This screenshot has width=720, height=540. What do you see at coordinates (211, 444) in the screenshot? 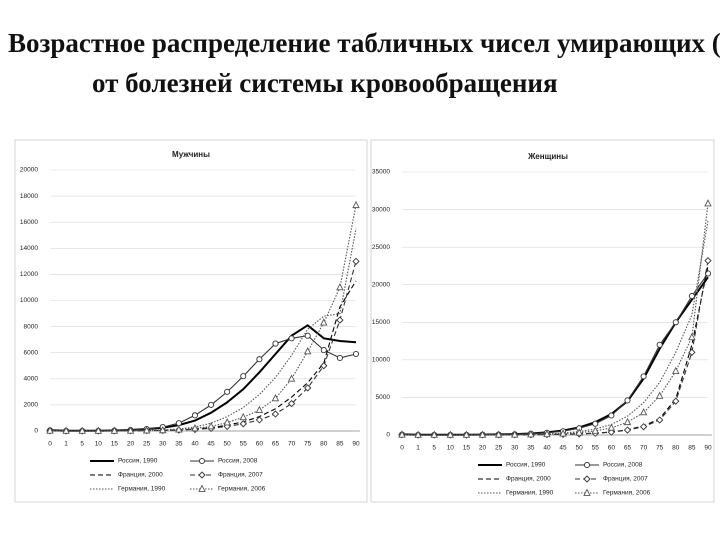
I see `x-tick-label: 45` at bounding box center [211, 444].